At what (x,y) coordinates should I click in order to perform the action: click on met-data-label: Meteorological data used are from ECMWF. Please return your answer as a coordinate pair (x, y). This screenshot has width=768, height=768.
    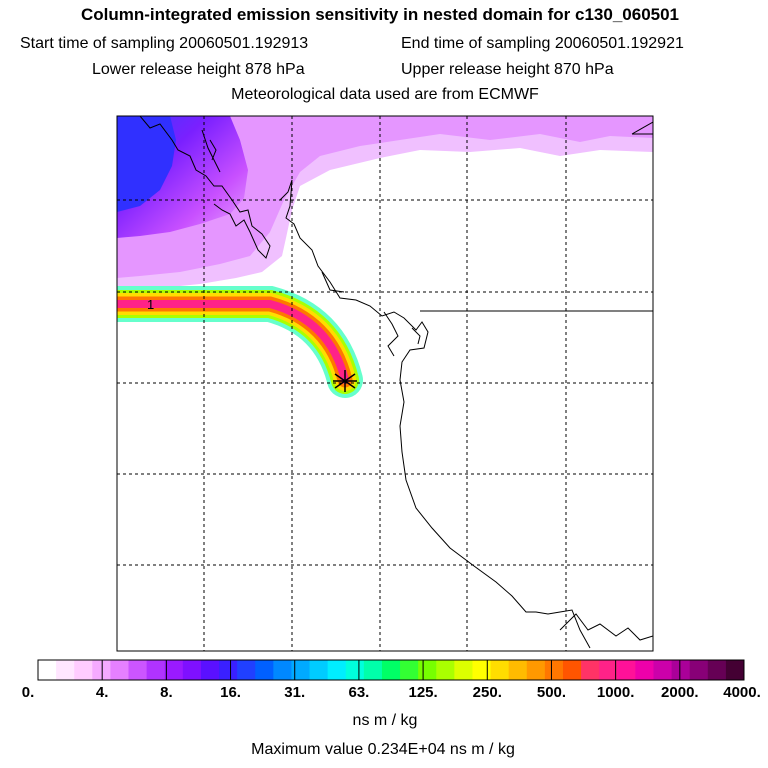
    Looking at the image, I should click on (385, 94).